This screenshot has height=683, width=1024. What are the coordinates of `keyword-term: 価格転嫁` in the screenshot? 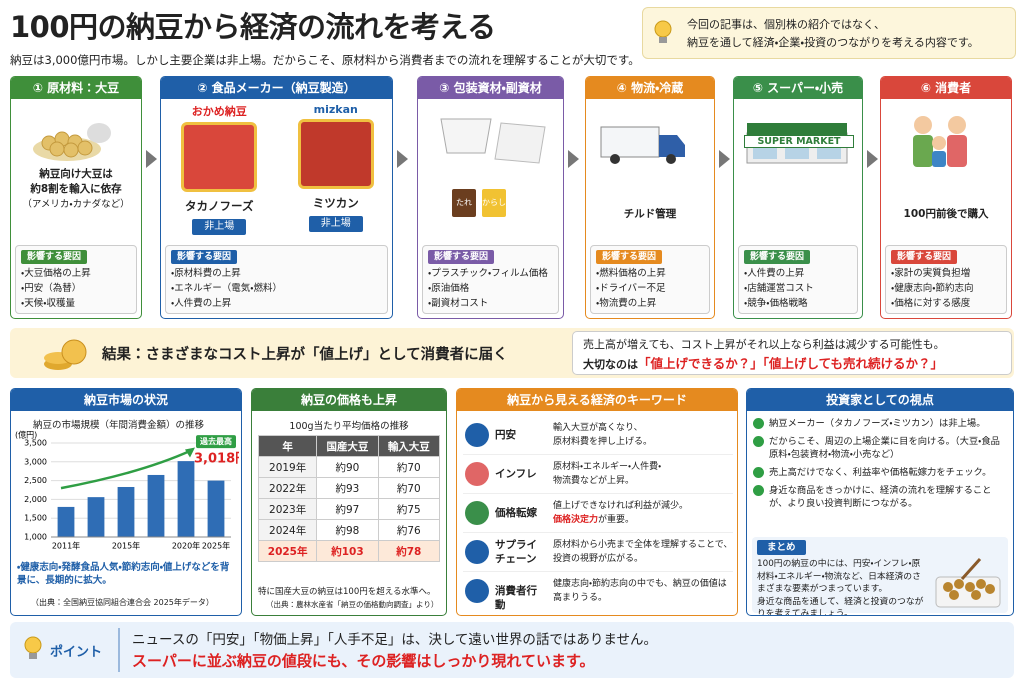 It's located at (516, 513).